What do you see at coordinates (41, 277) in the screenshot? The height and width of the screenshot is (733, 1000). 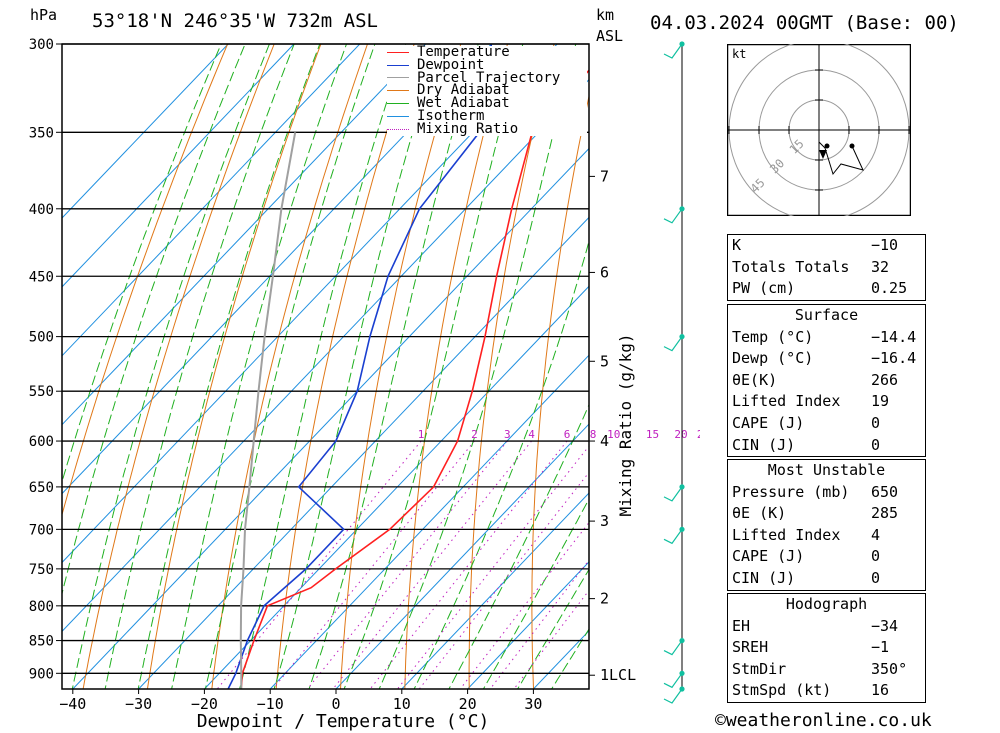 I see `pressure-tick-label: 450` at bounding box center [41, 277].